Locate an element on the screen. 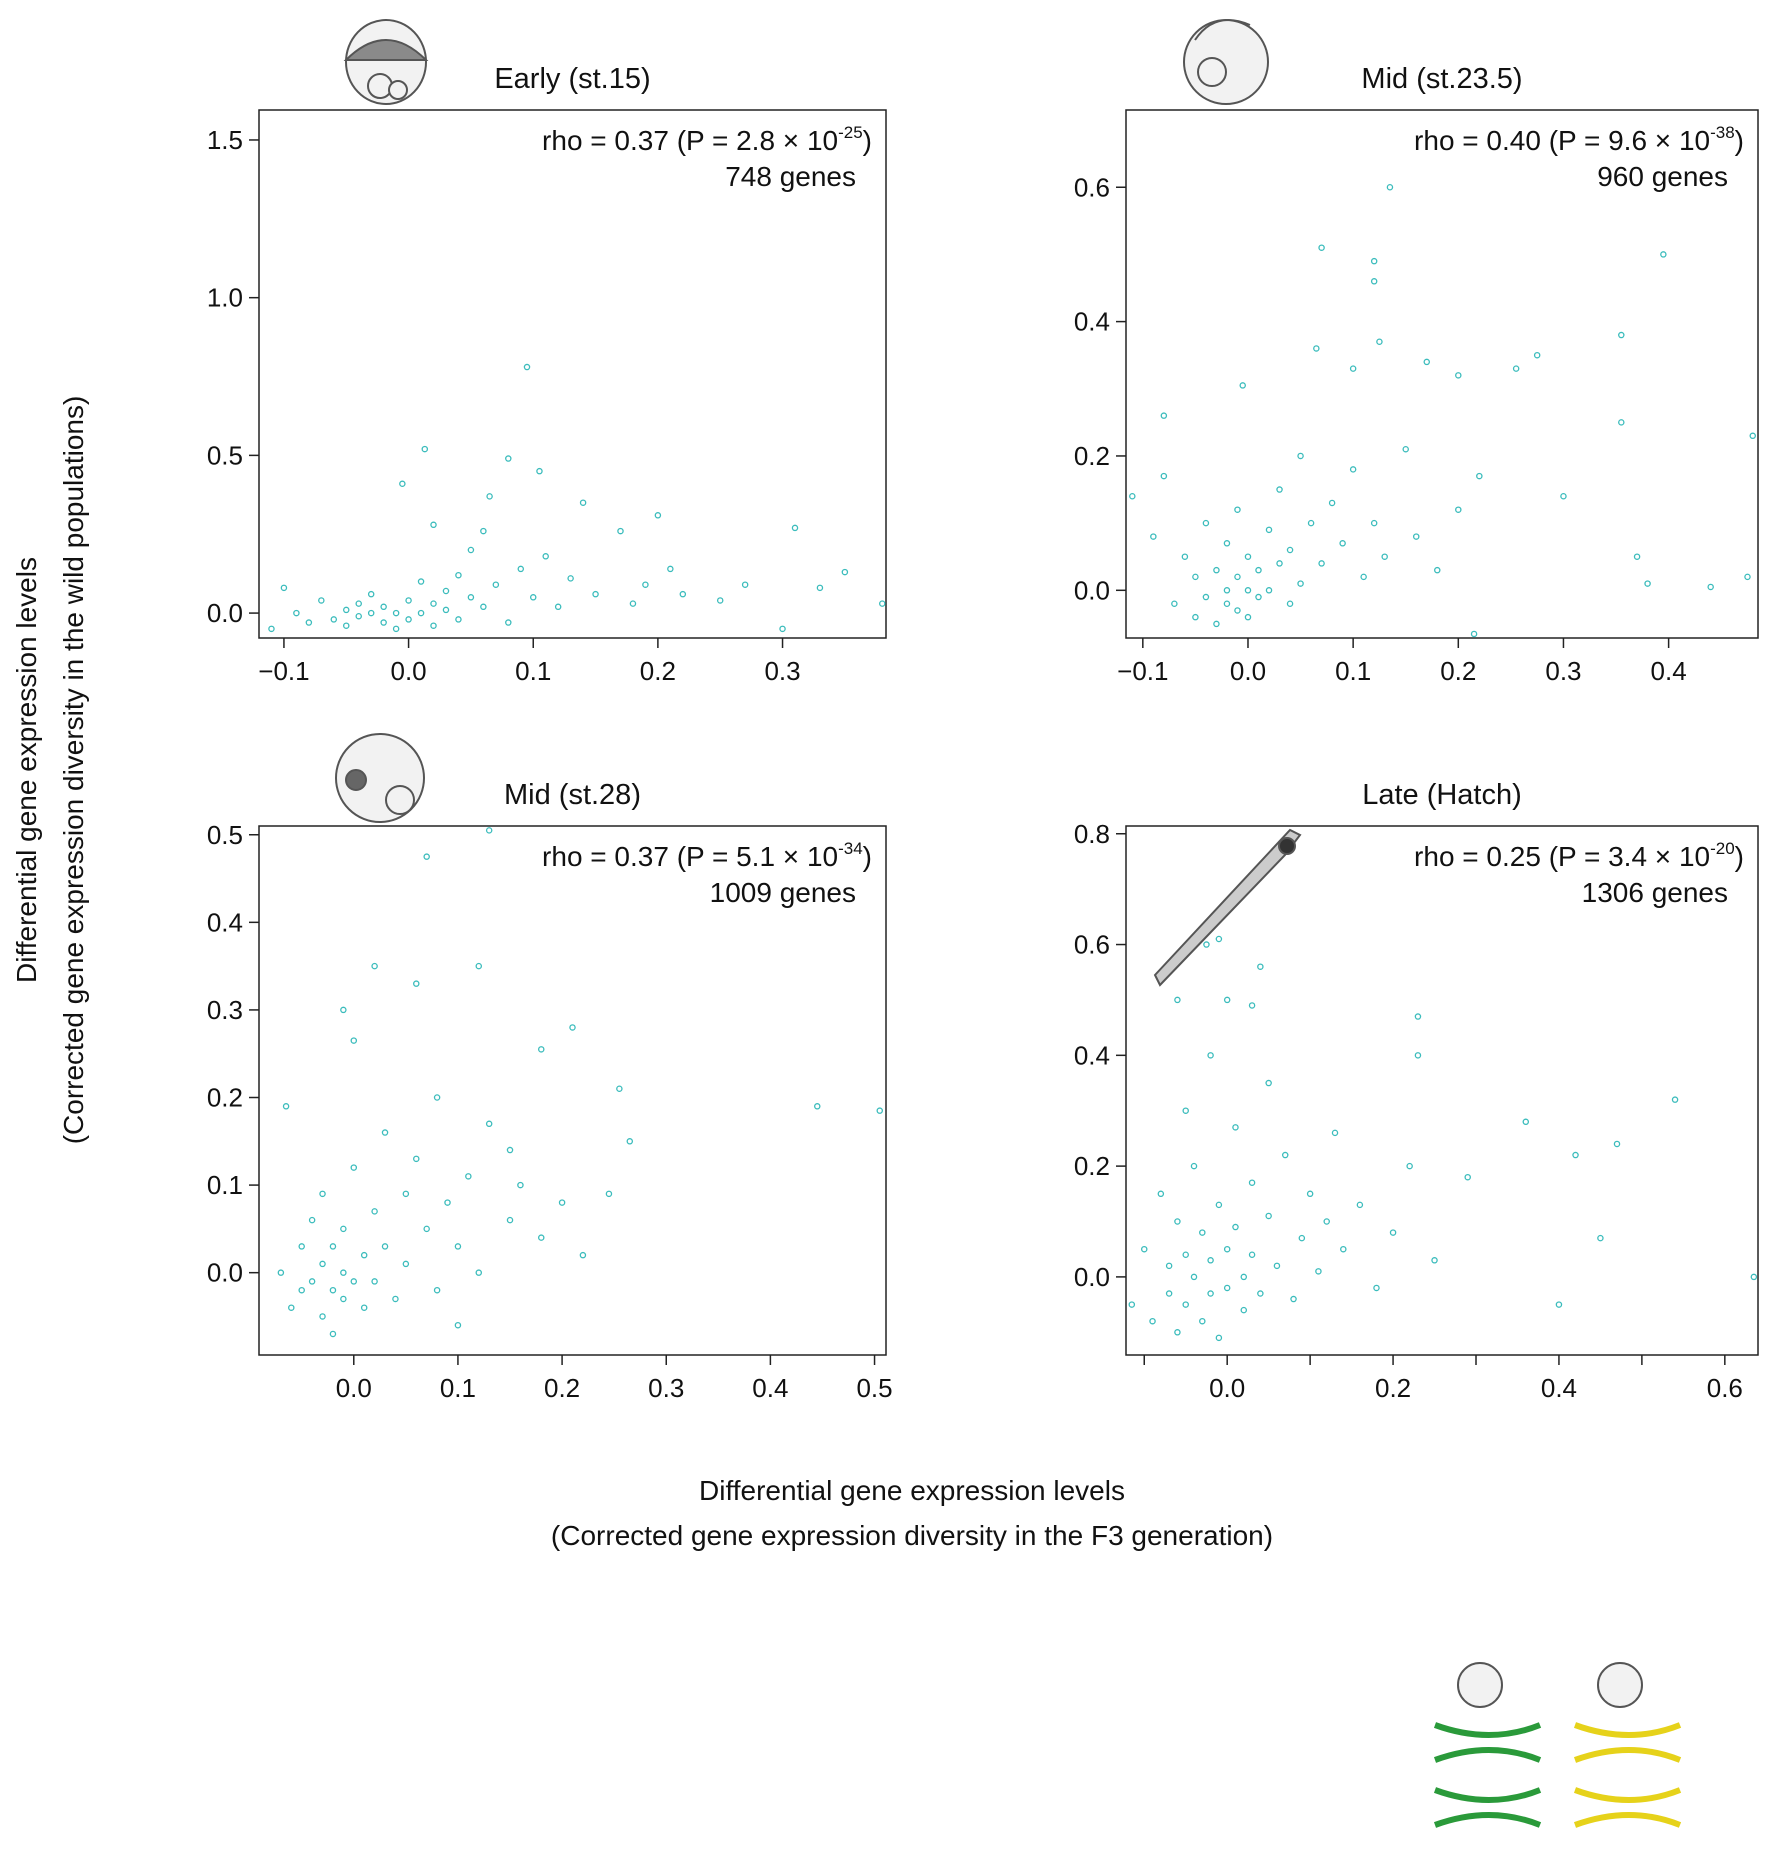  genes-label: 960 genes is located at coordinates (1662, 176).